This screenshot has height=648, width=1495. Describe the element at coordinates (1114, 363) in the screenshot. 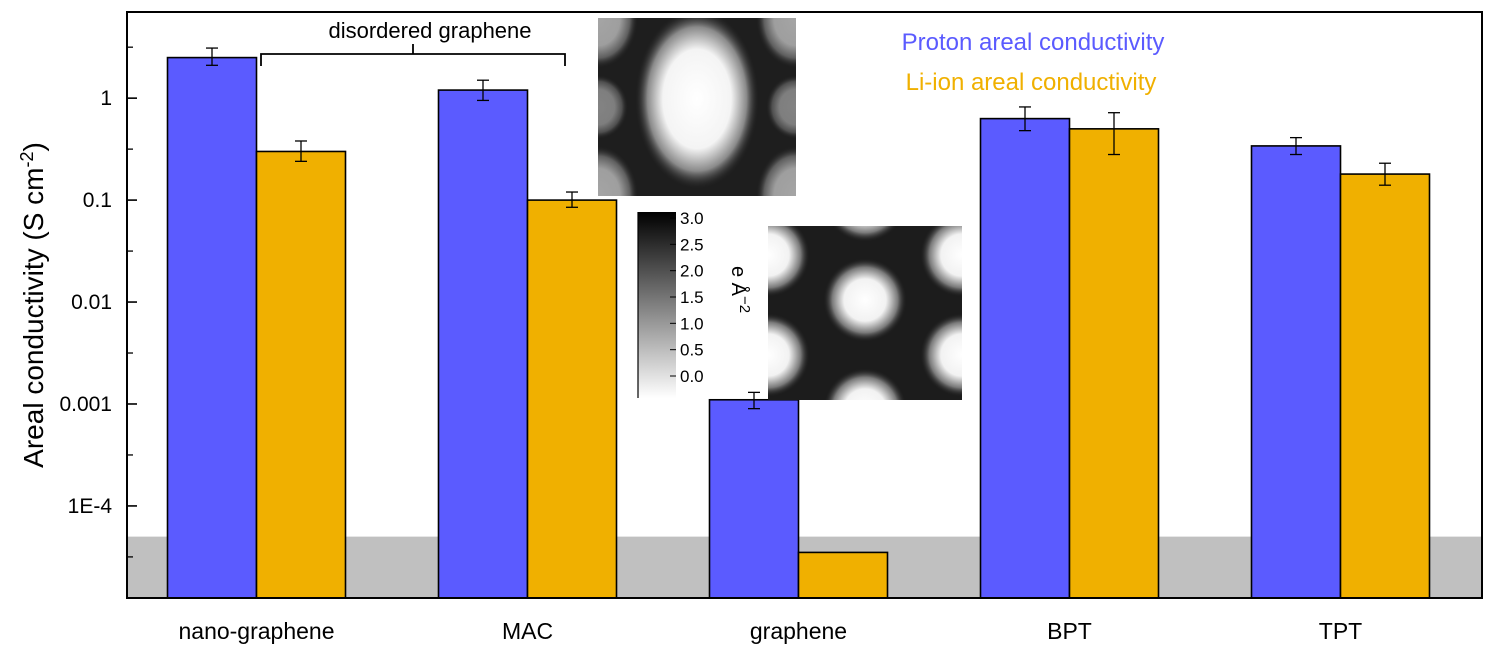

I see `bar-bpt-li-ion` at that location.